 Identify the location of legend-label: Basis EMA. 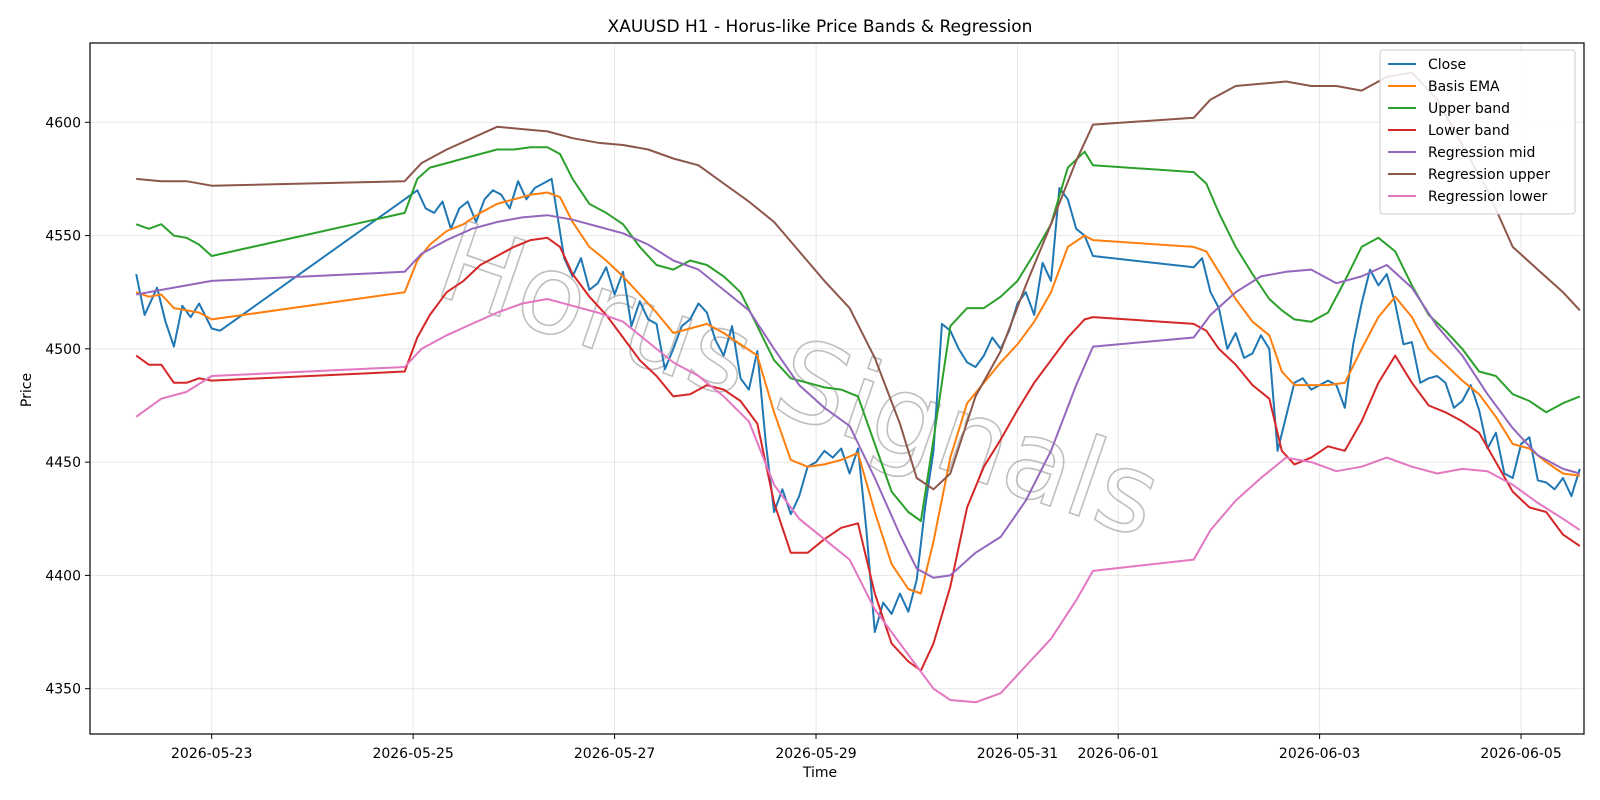
(1464, 87).